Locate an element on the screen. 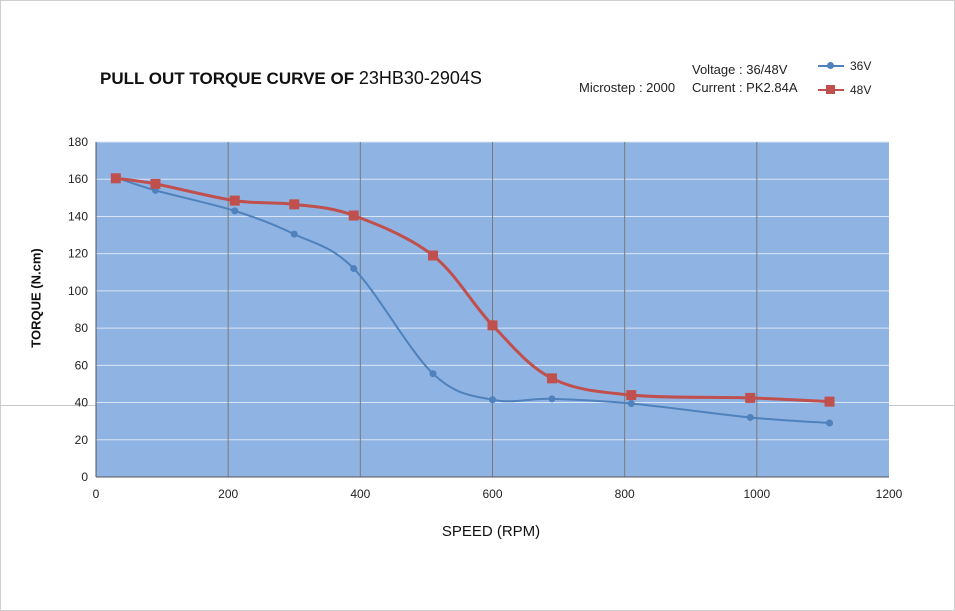 Image resolution: width=955 pixels, height=611 pixels. y-tick-label: 0 is located at coordinates (84, 477).